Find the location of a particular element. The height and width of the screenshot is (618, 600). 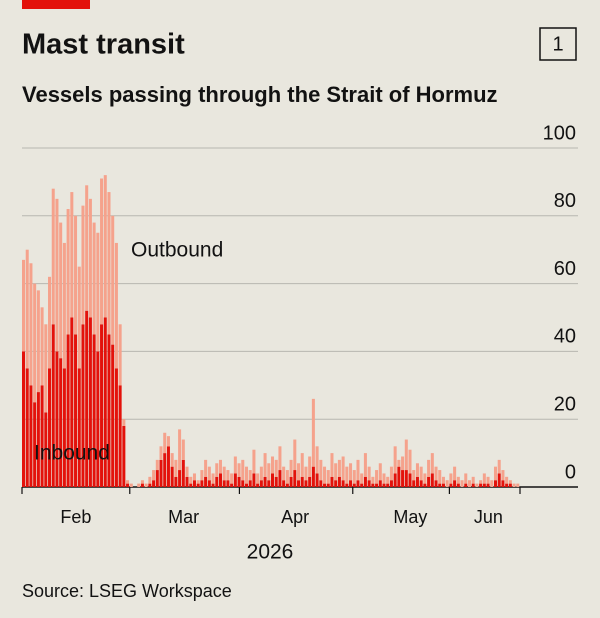

badge: 1 is located at coordinates (557, 44).